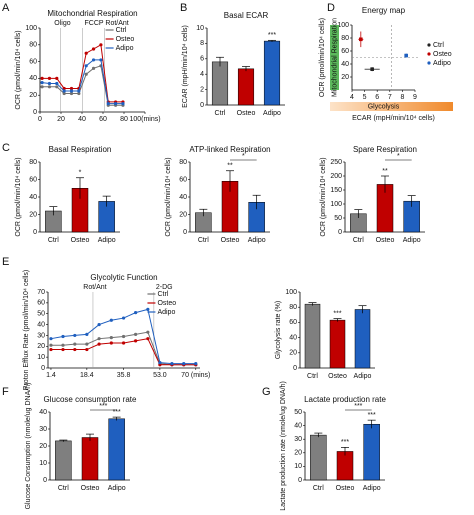 The image size is (474, 515). I want to click on x-tick-label: 7, so click(390, 97).